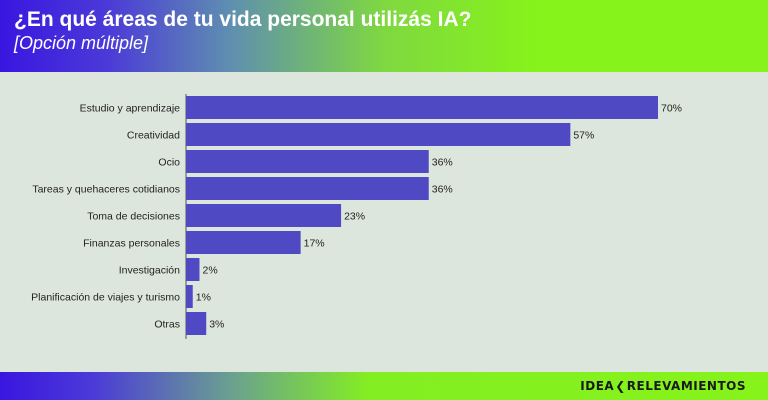  What do you see at coordinates (131, 244) in the screenshot?
I see `category-label: Finanzas personales` at bounding box center [131, 244].